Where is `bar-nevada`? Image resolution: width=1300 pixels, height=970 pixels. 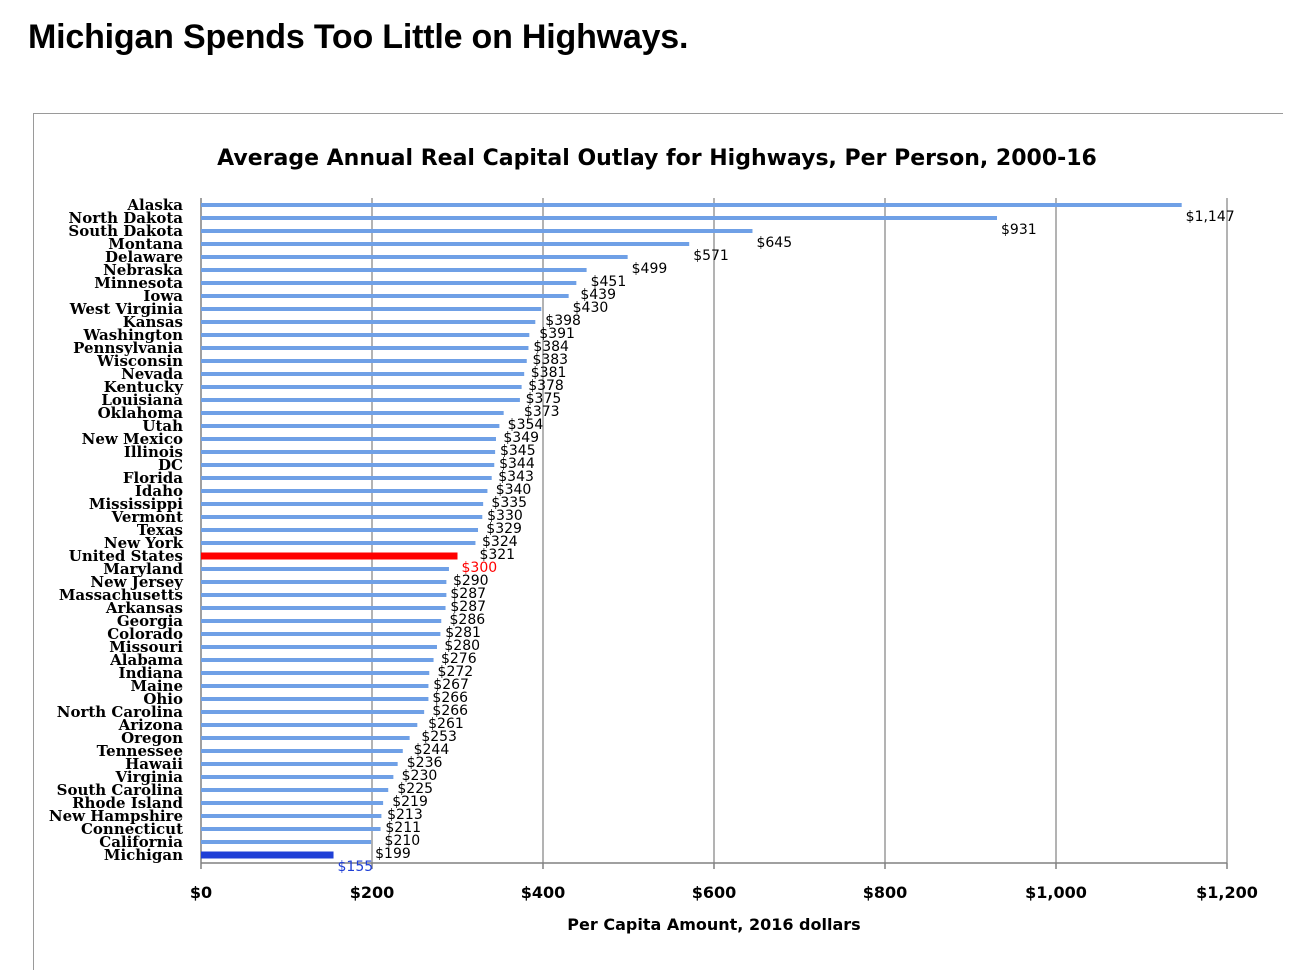 bar-nevada is located at coordinates (363, 374).